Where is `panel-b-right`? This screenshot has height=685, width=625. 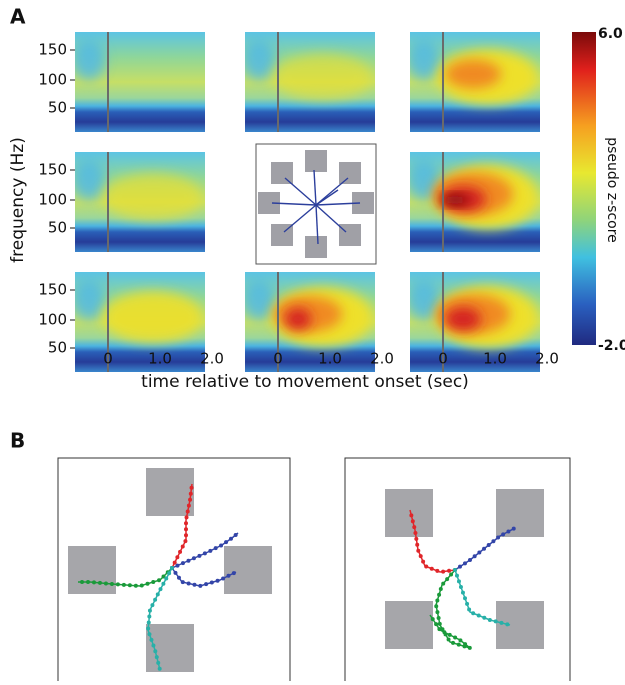 panel-b-right is located at coordinates (457, 571).